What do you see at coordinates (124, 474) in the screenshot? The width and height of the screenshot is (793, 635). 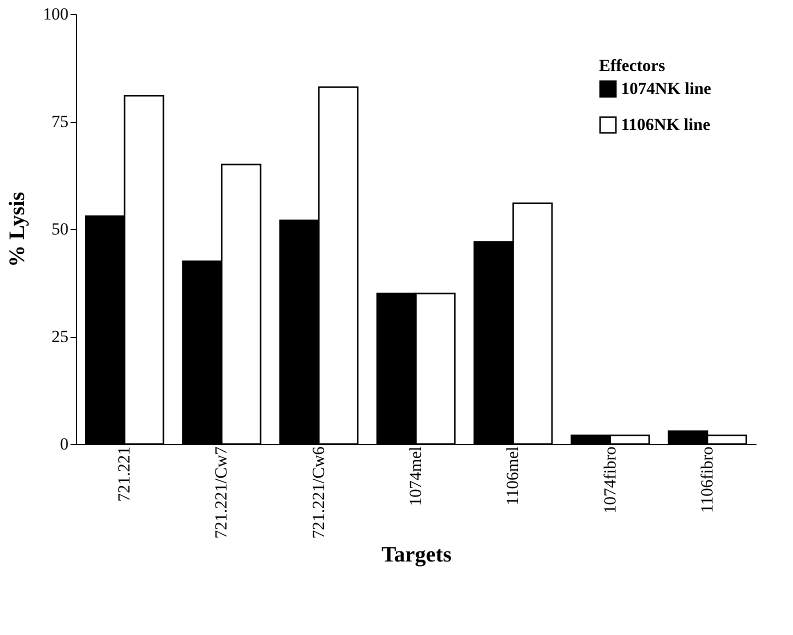 I see `x-tick-label: 721.221` at bounding box center [124, 474].